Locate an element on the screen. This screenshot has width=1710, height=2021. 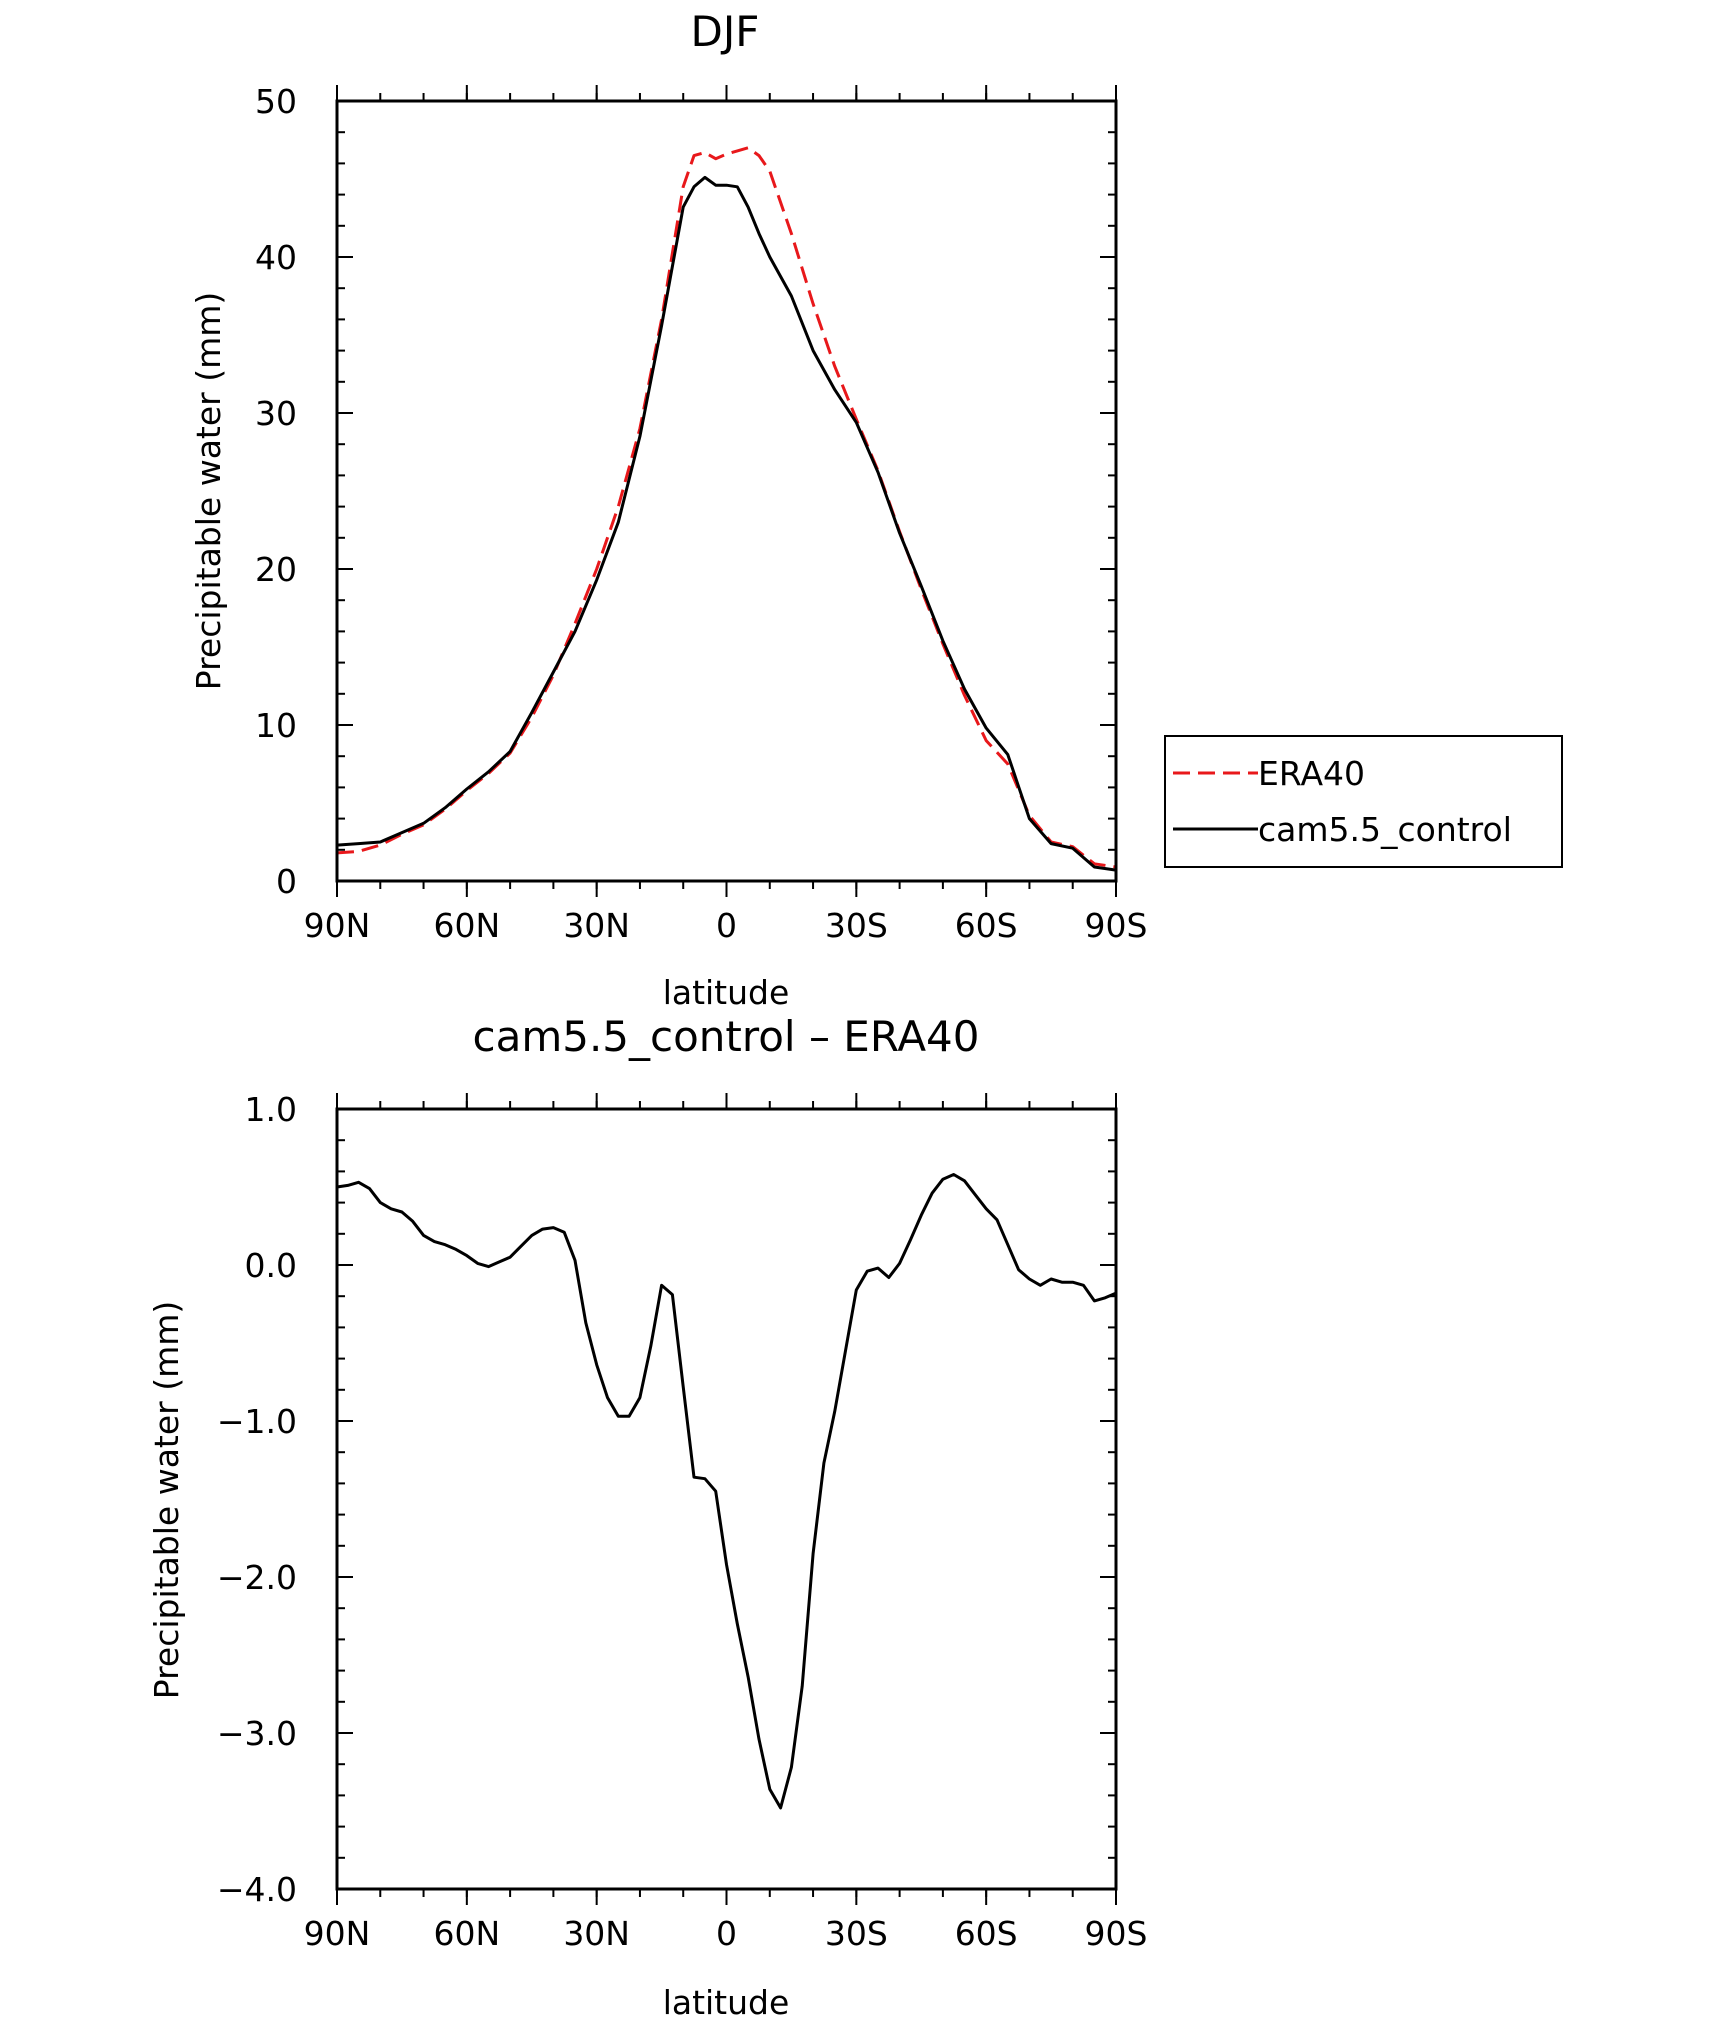
bottom-y-tick-label: 0.0 is located at coordinates (271, 1265).